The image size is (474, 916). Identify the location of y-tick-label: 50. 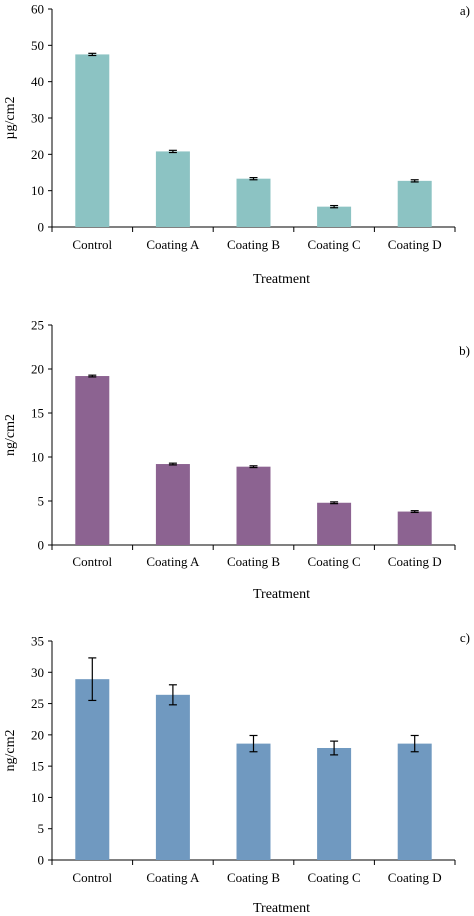
(37, 45).